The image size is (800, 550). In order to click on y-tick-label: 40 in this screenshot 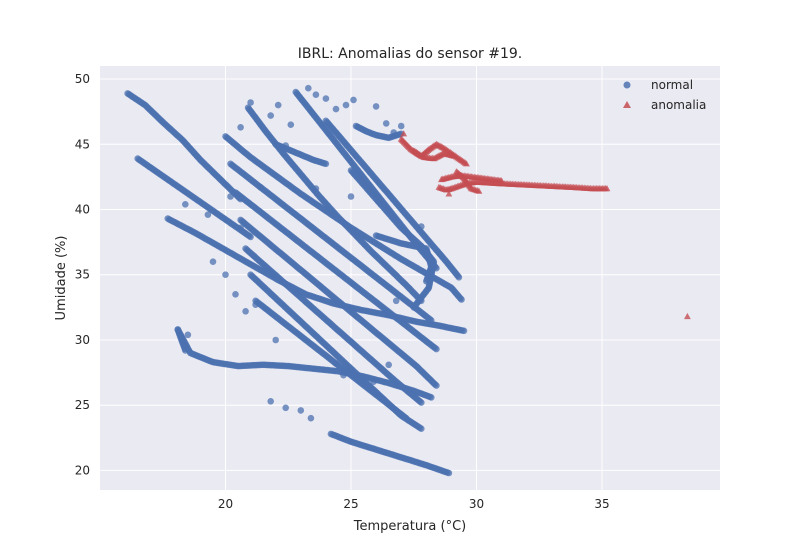, I will do `click(82, 210)`.